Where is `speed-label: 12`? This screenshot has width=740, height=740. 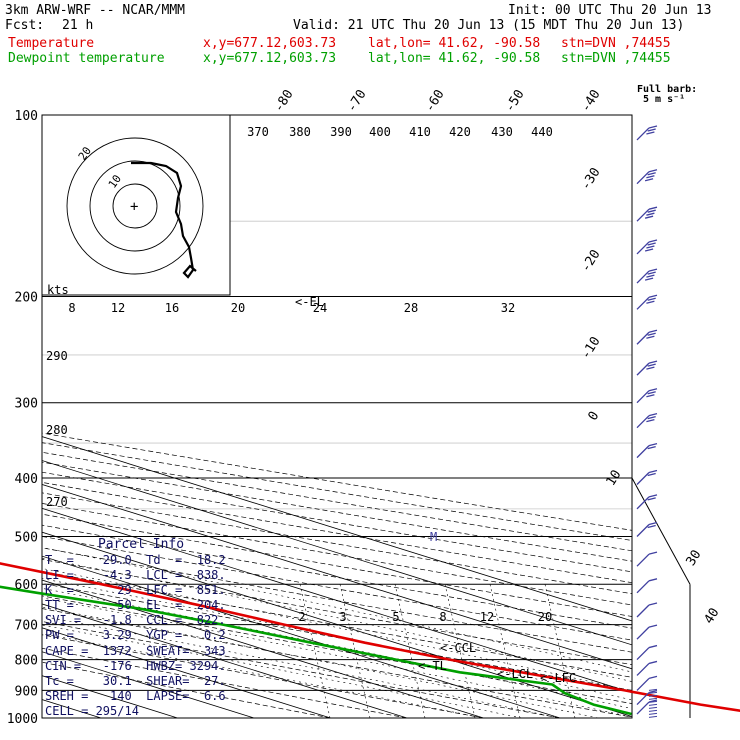 speed-label: 12 is located at coordinates (118, 308).